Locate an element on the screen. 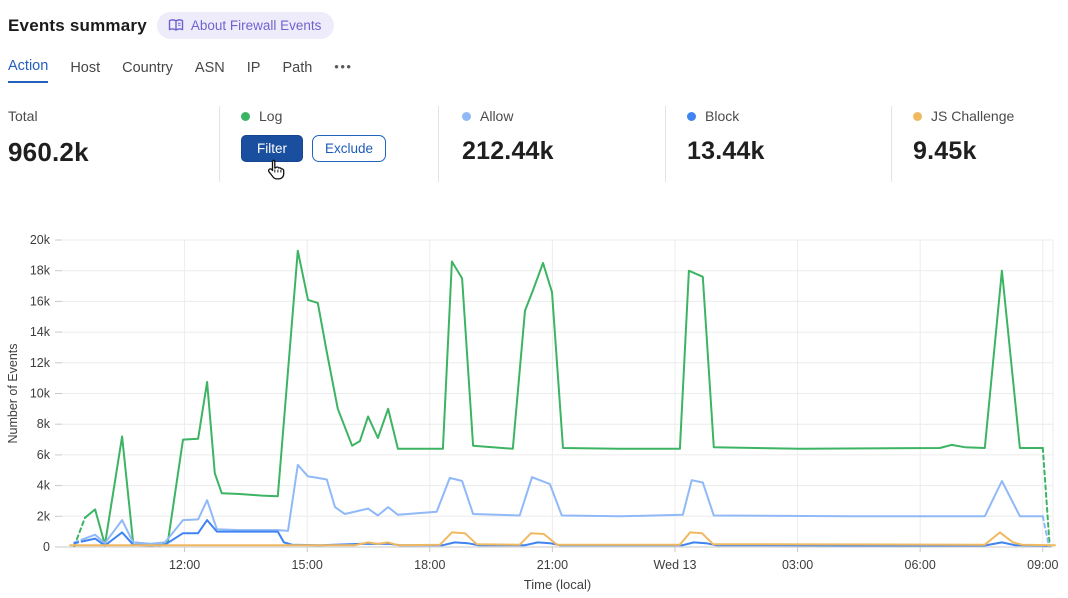  y-tick-label: 0 is located at coordinates (46, 547).